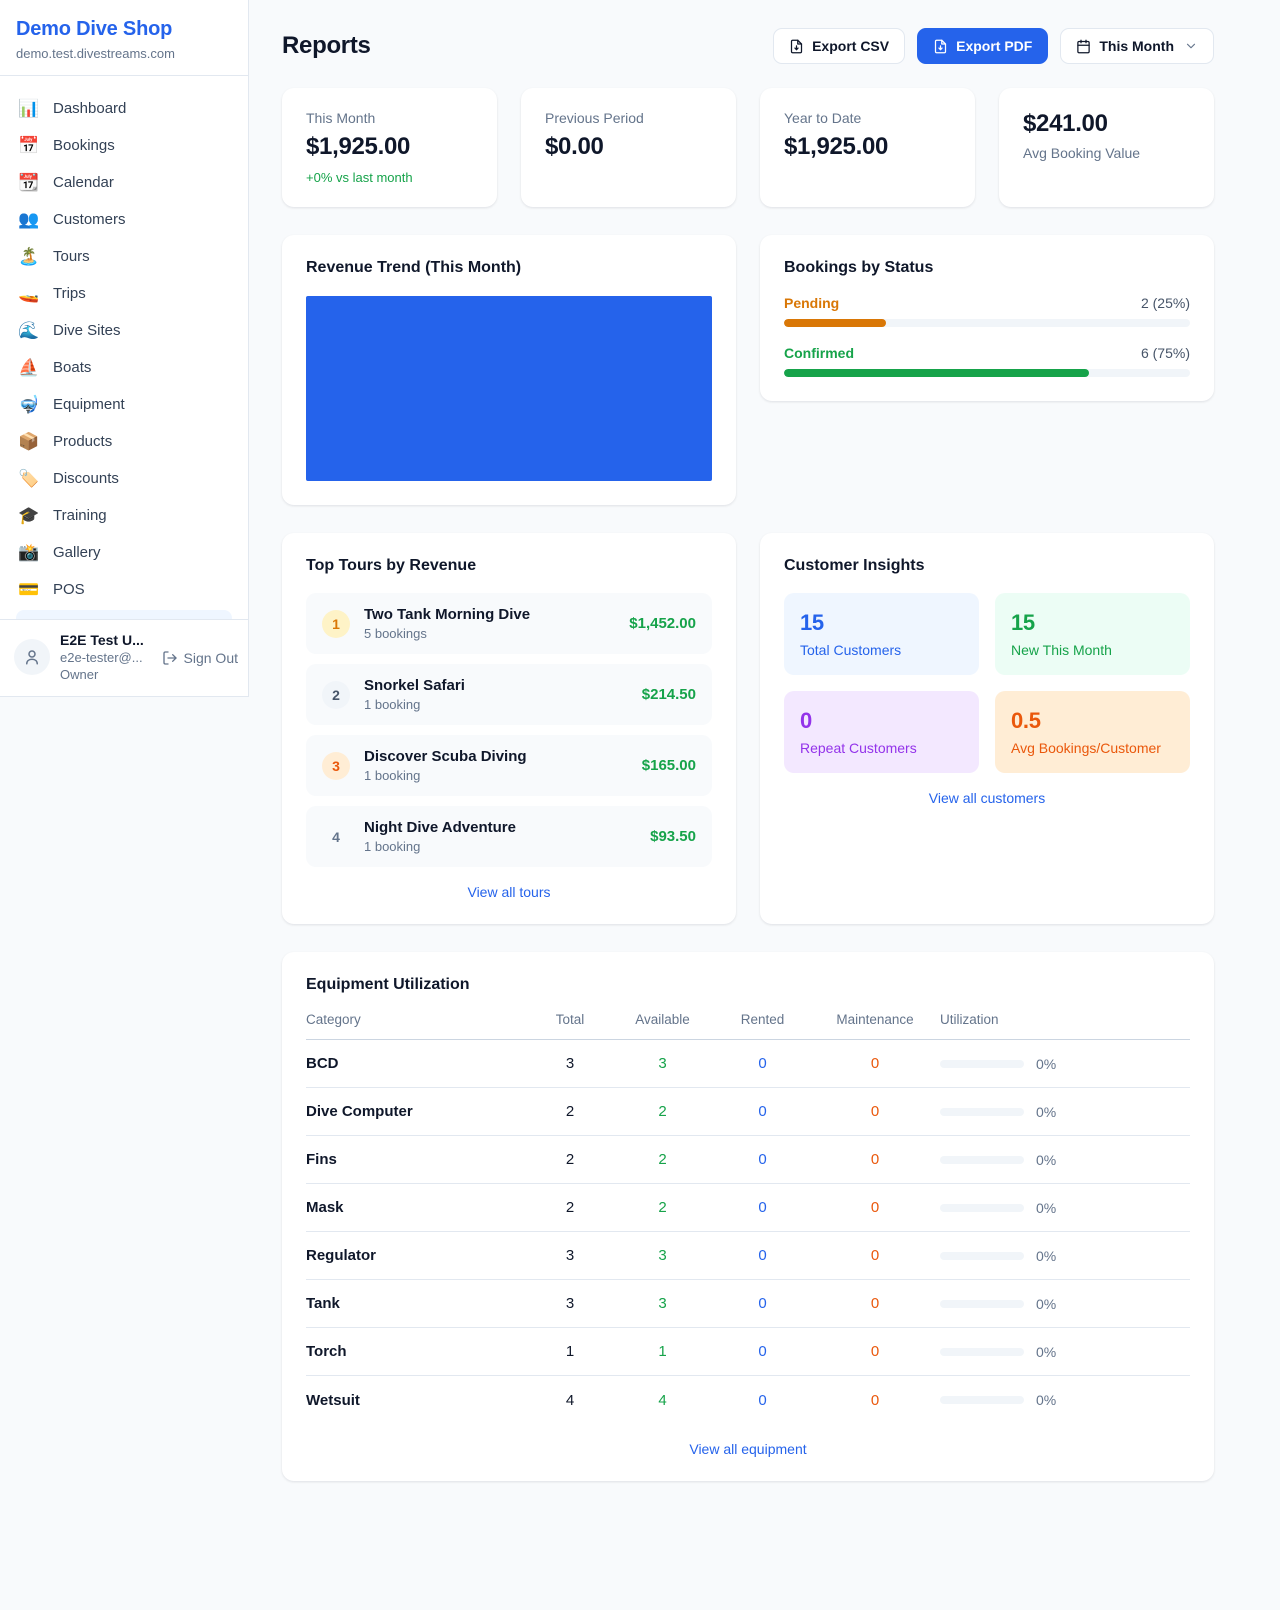  I want to click on export-file-icon, so click(796, 46).